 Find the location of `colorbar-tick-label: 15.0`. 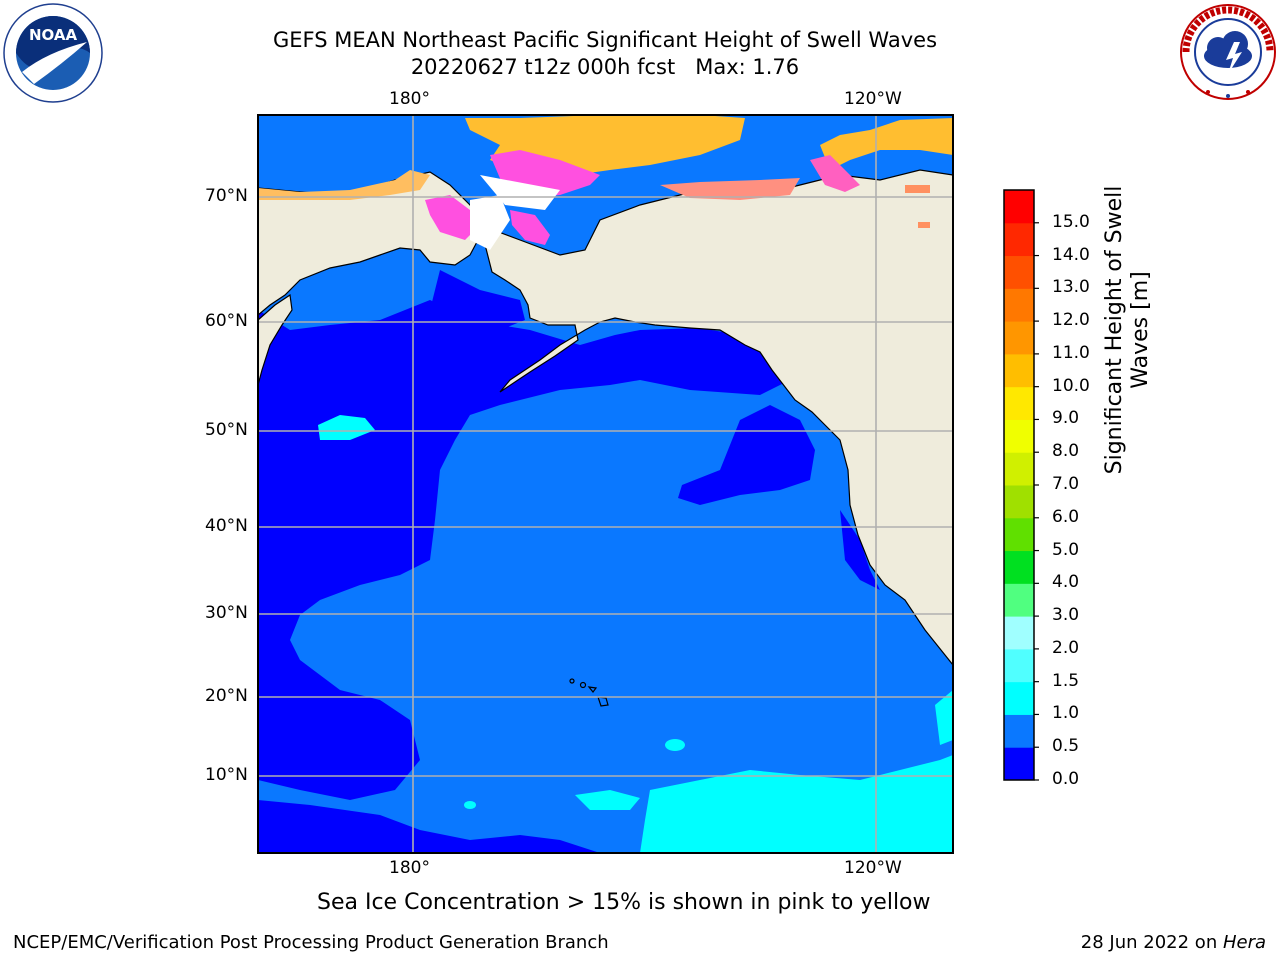

colorbar-tick-label: 15.0 is located at coordinates (1071, 221).